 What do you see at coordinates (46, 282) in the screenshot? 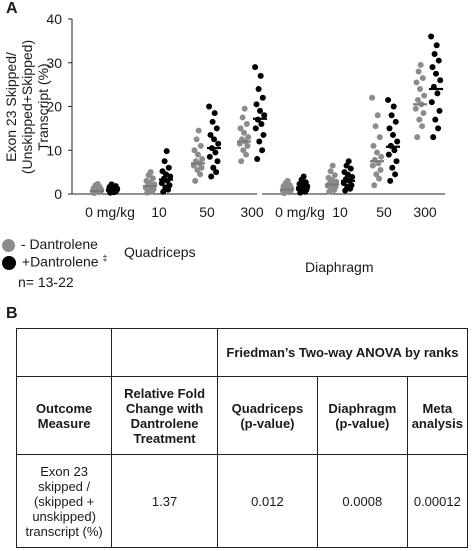
I see `legend-n-label: n= 13-22` at bounding box center [46, 282].